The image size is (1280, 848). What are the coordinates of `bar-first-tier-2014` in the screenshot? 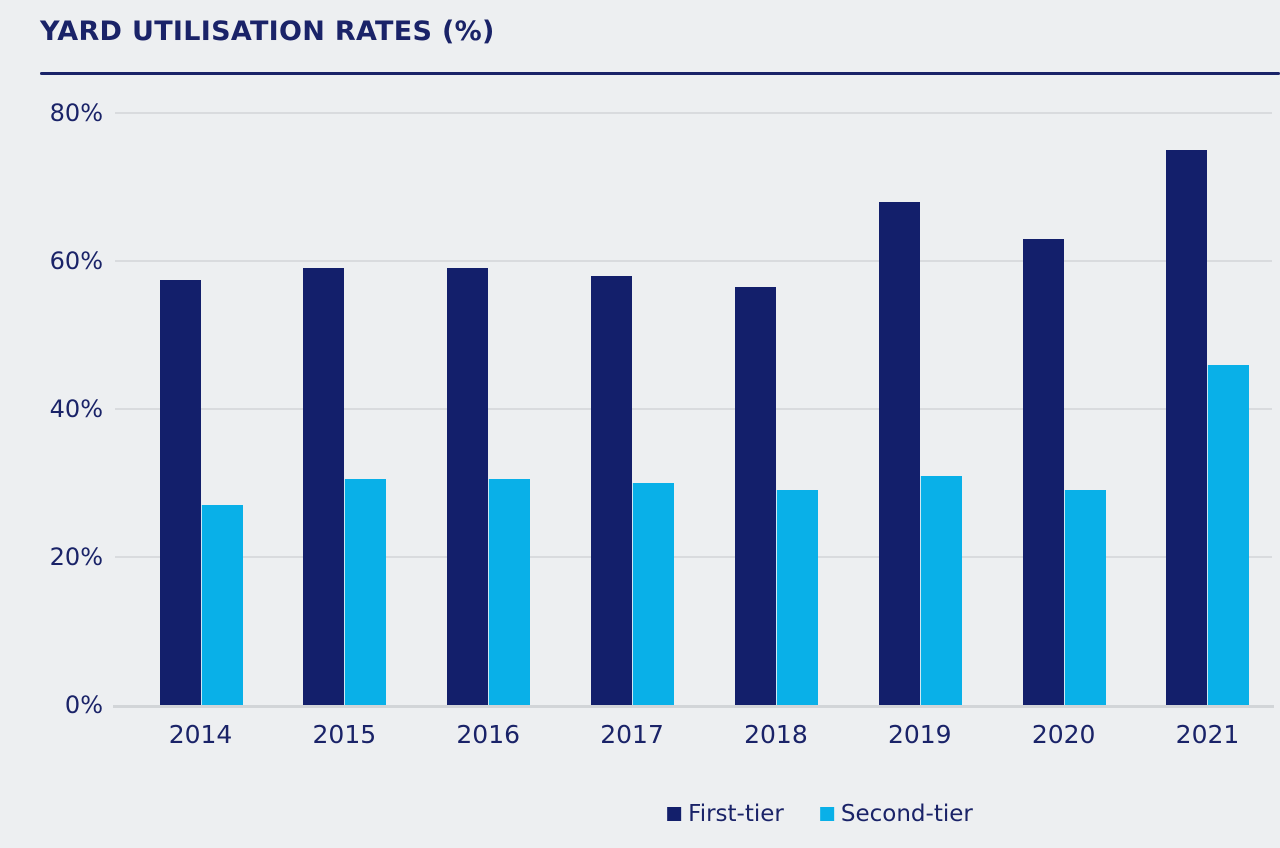 It's located at (180, 492).